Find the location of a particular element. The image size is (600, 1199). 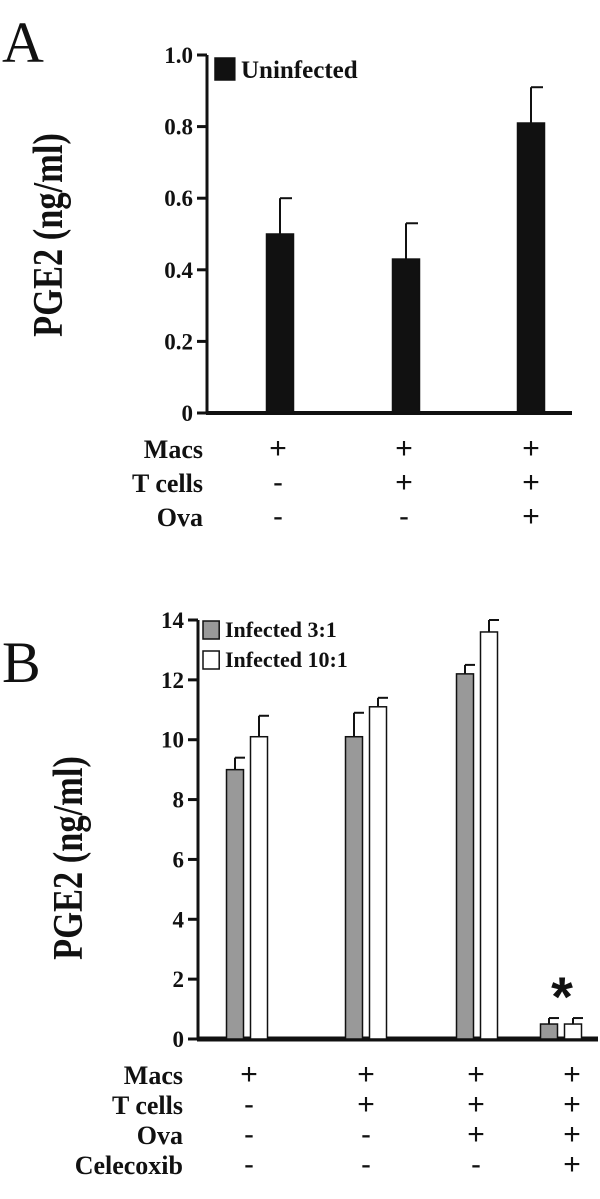

legend-label: Infected 10:1 is located at coordinates (286, 659).